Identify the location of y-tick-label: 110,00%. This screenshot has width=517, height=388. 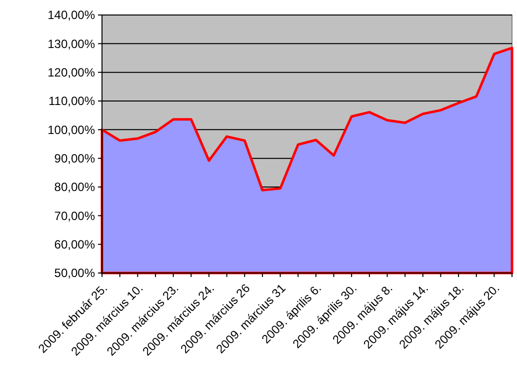
(72, 101).